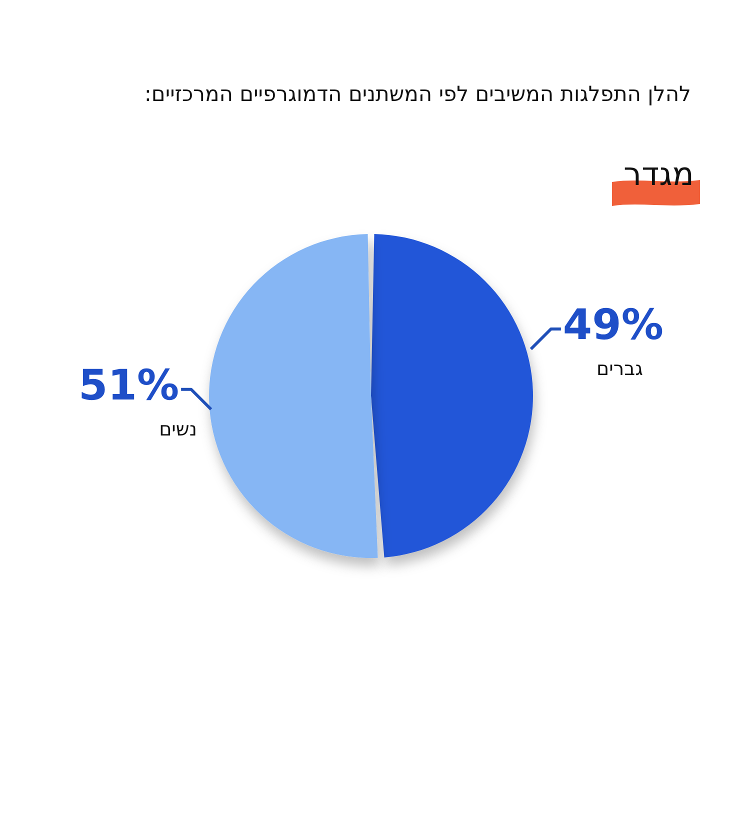 This screenshot has height=829, width=749. What do you see at coordinates (613, 325) in the screenshot?
I see `data-label: 49%` at bounding box center [613, 325].